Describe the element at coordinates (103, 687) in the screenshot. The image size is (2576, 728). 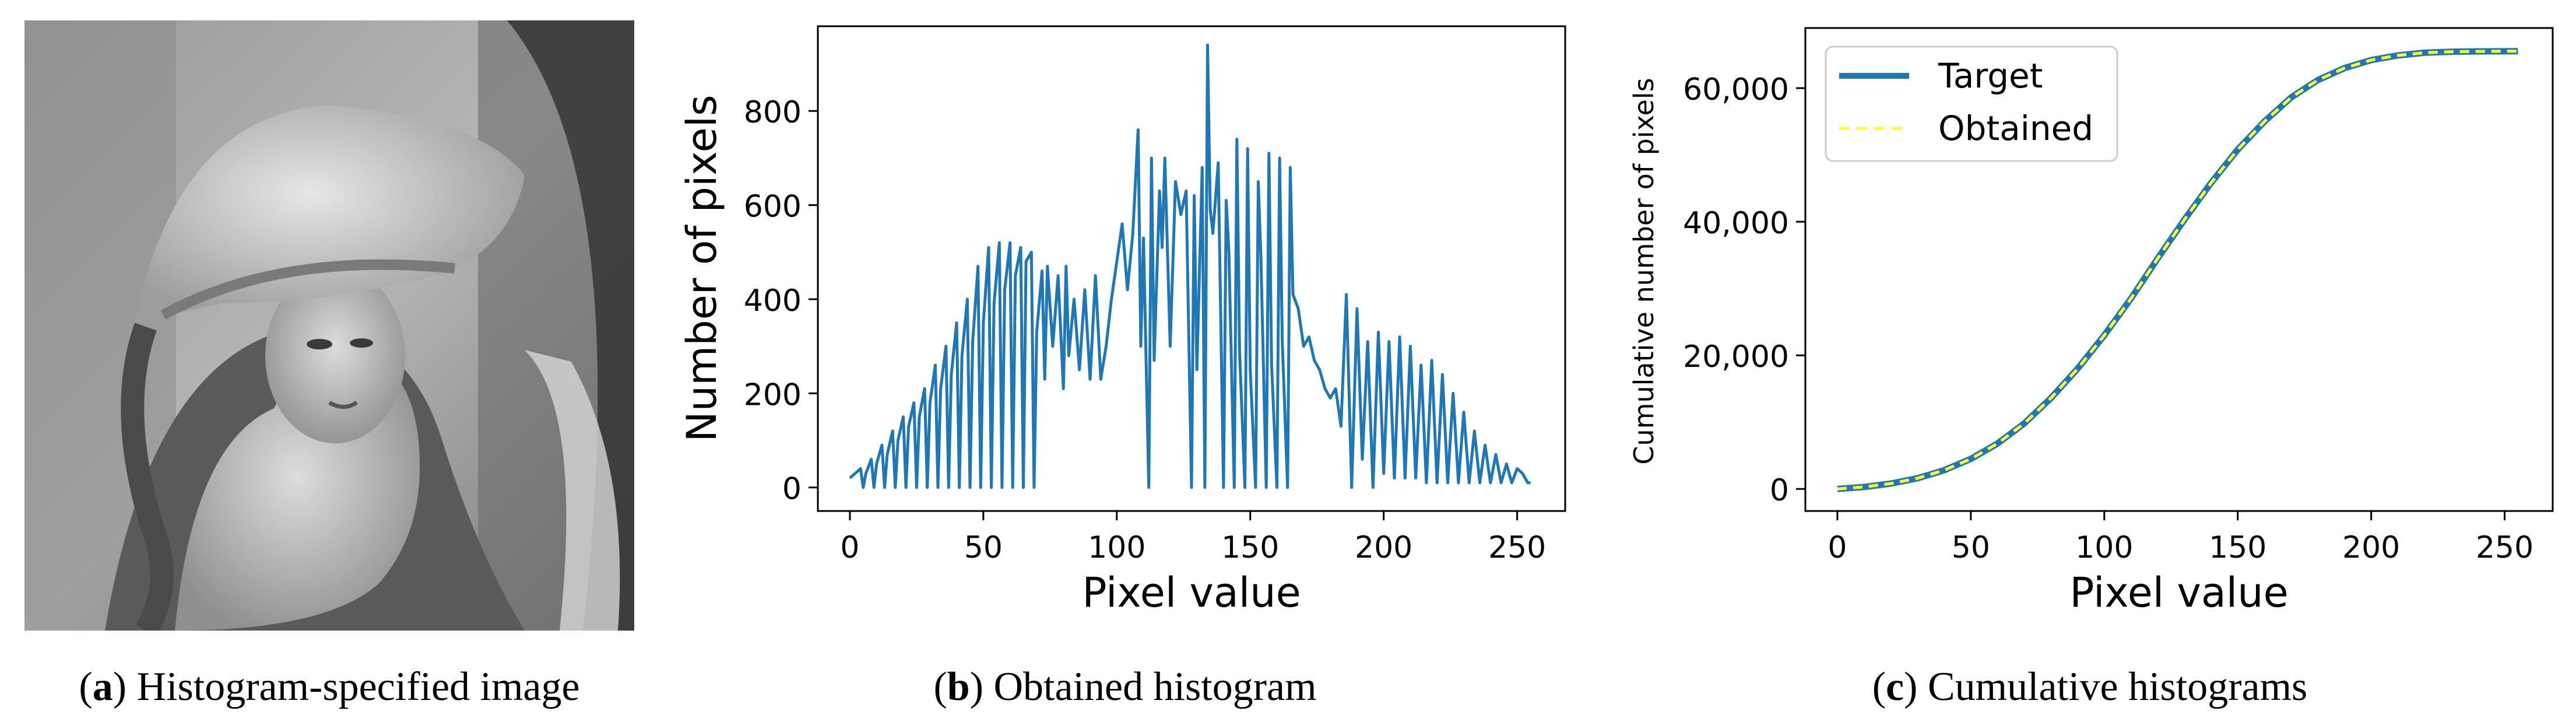
I see `caption-a-letter: a` at that location.